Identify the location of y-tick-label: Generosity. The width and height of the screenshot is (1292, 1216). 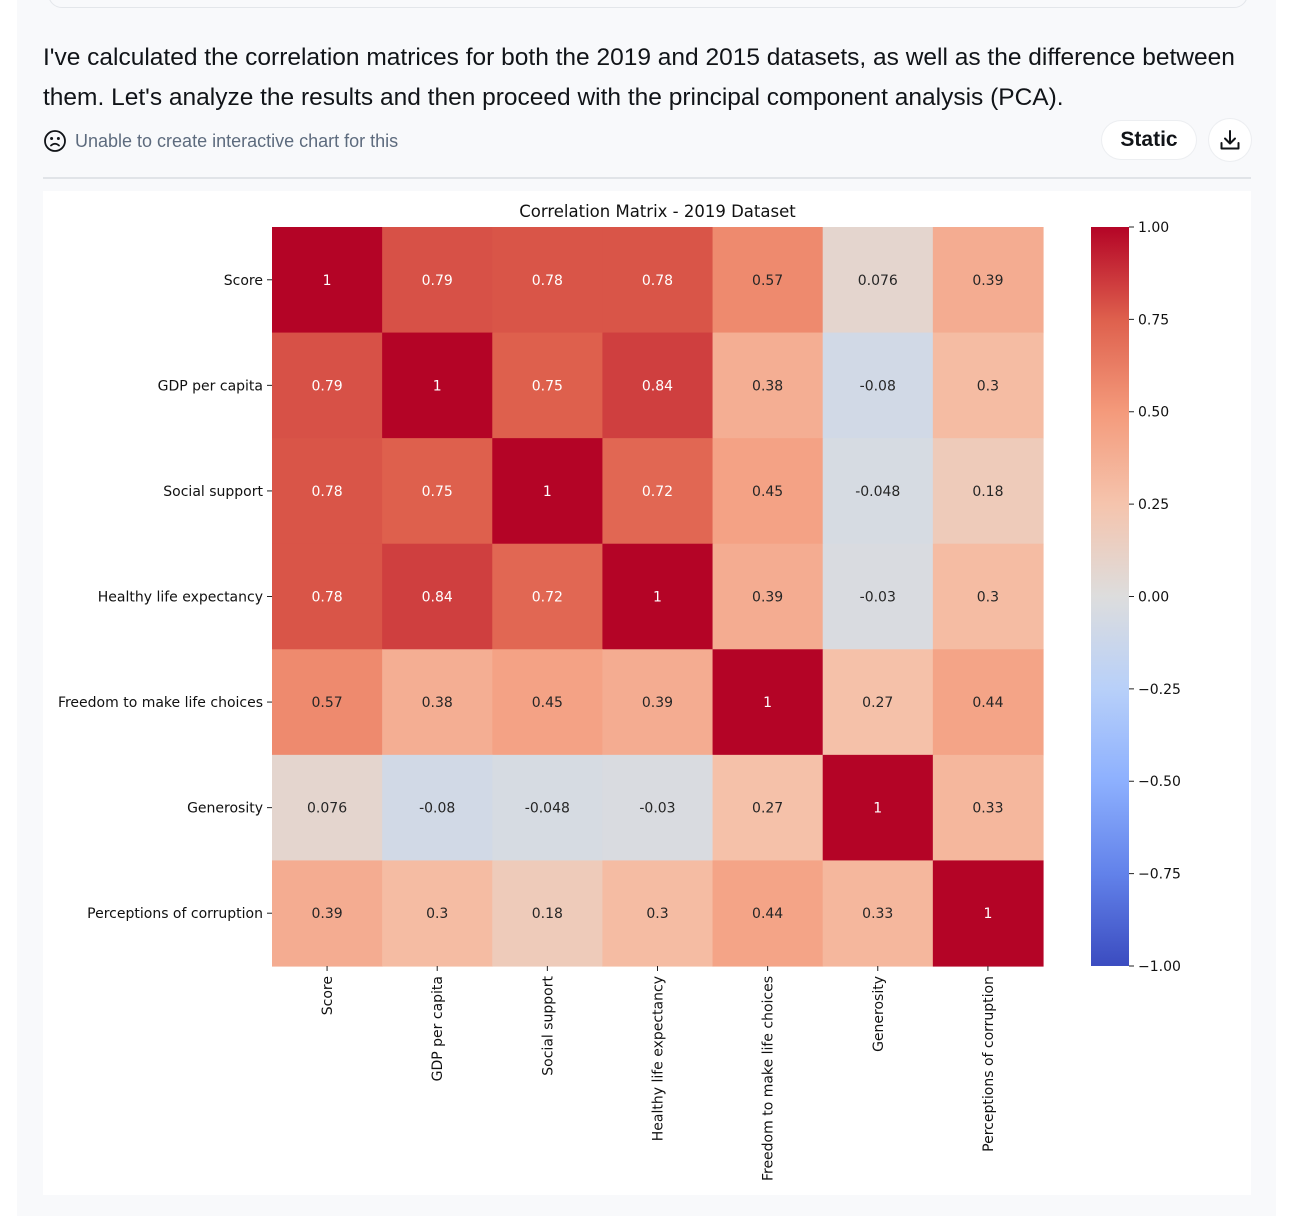
(225, 809).